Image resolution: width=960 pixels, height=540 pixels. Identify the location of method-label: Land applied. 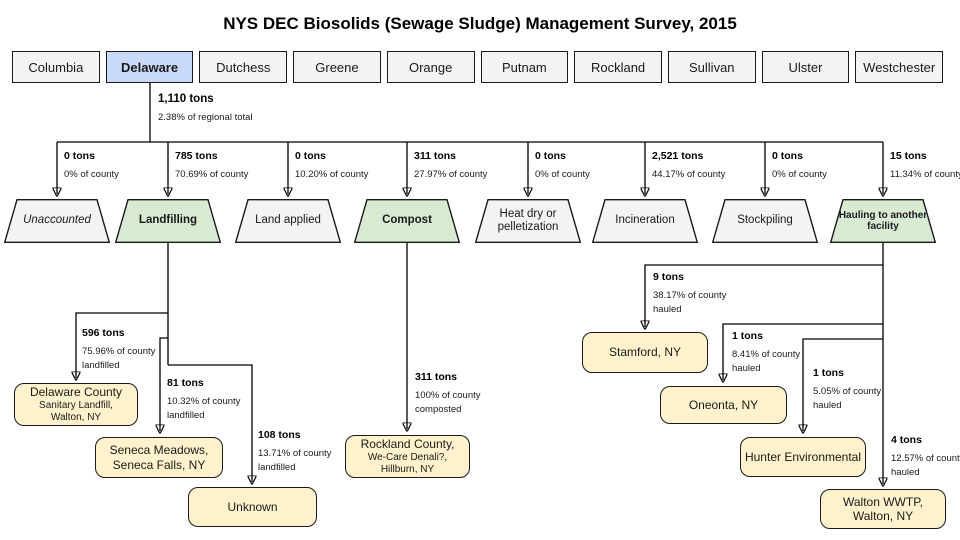
(288, 220).